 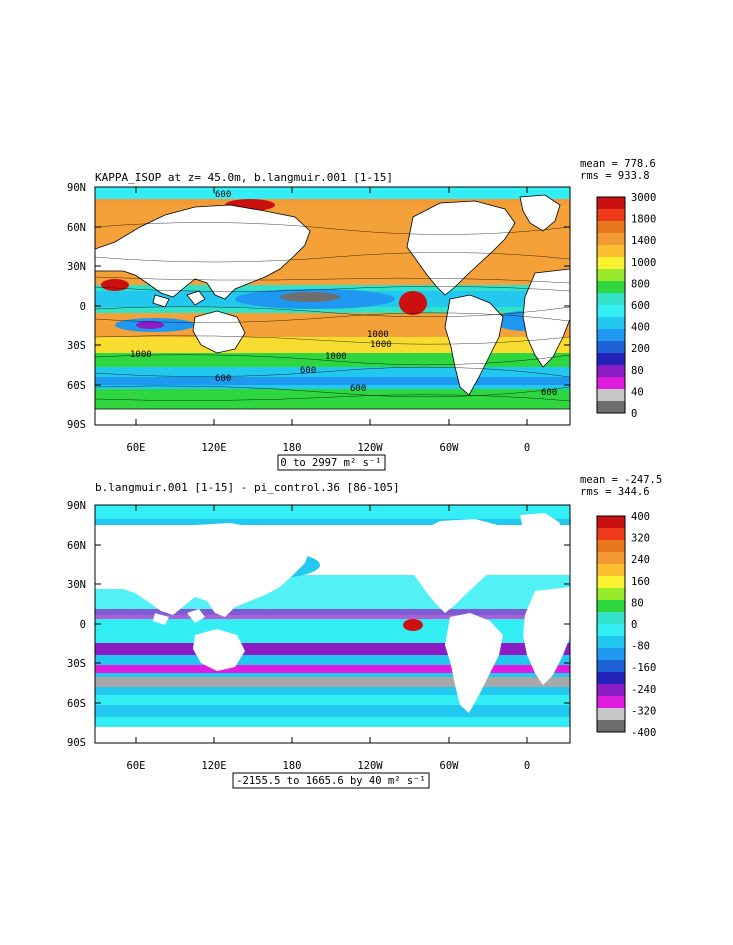 What do you see at coordinates (643, 733) in the screenshot?
I see `colorbar-label: -400` at bounding box center [643, 733].